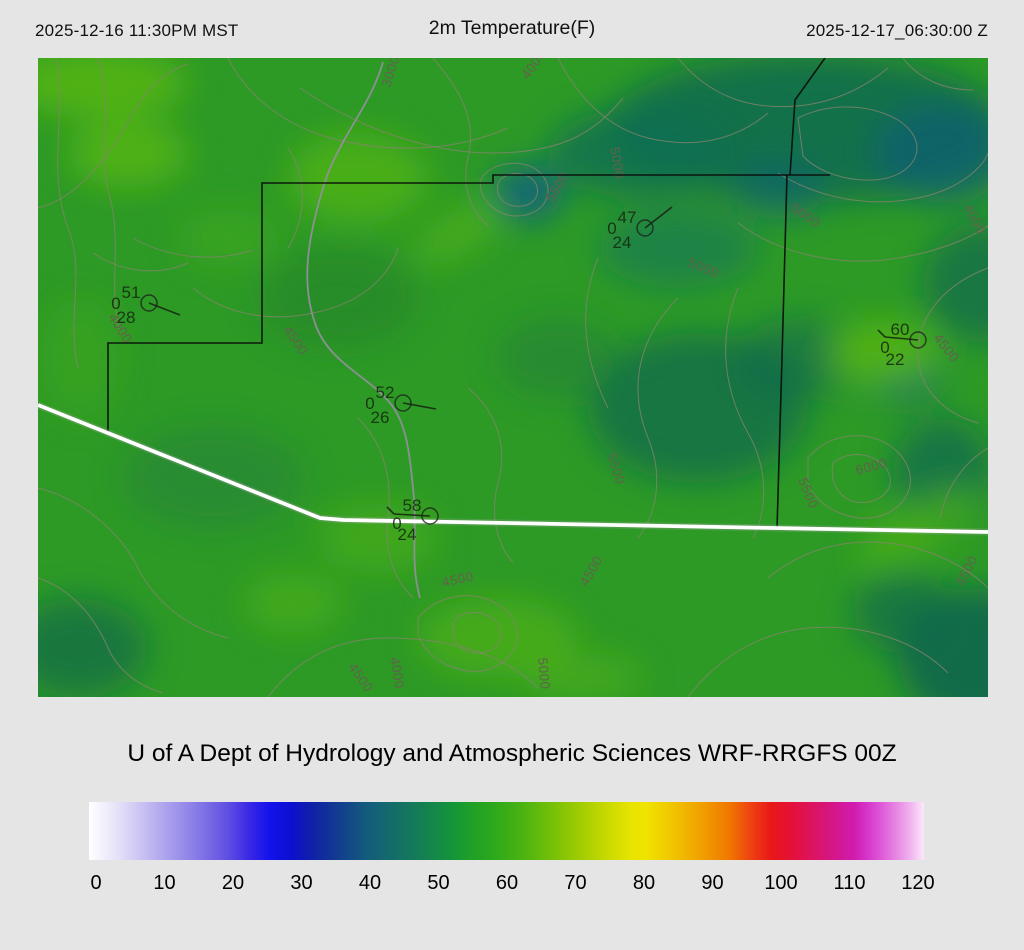 Image resolution: width=1024 pixels, height=950 pixels. Describe the element at coordinates (385, 392) in the screenshot. I see `station-temperature: 52` at that location.